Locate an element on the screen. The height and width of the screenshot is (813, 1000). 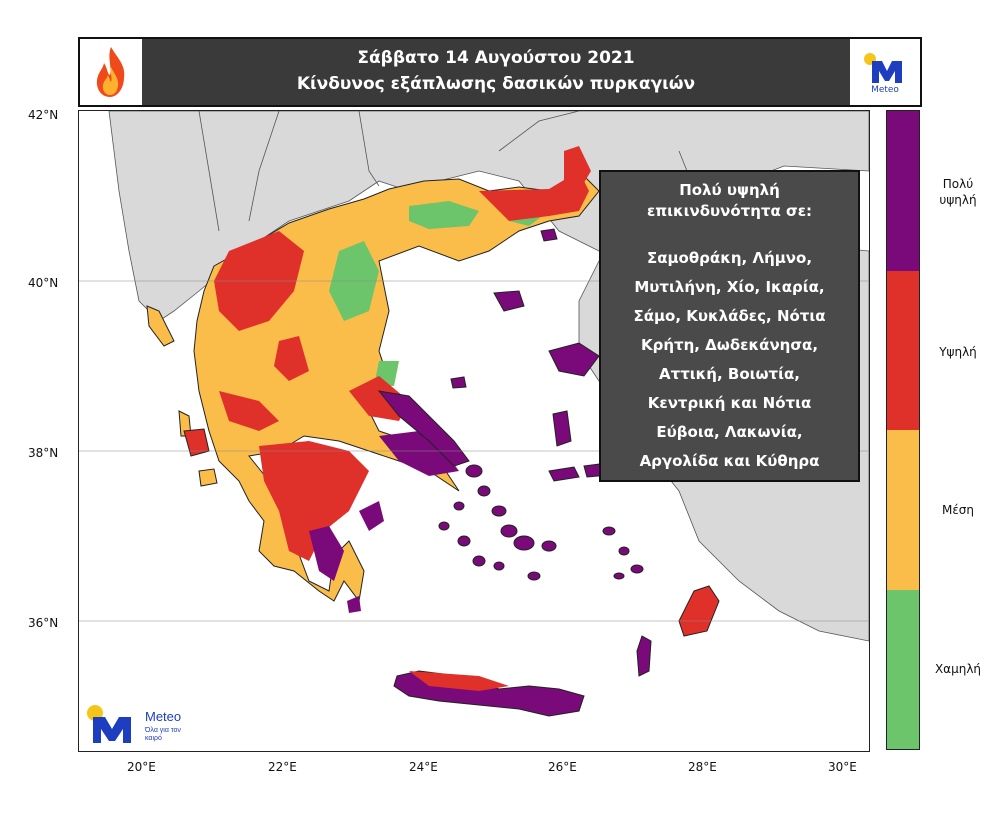
meteo-logo: Meteo is located at coordinates (885, 72).